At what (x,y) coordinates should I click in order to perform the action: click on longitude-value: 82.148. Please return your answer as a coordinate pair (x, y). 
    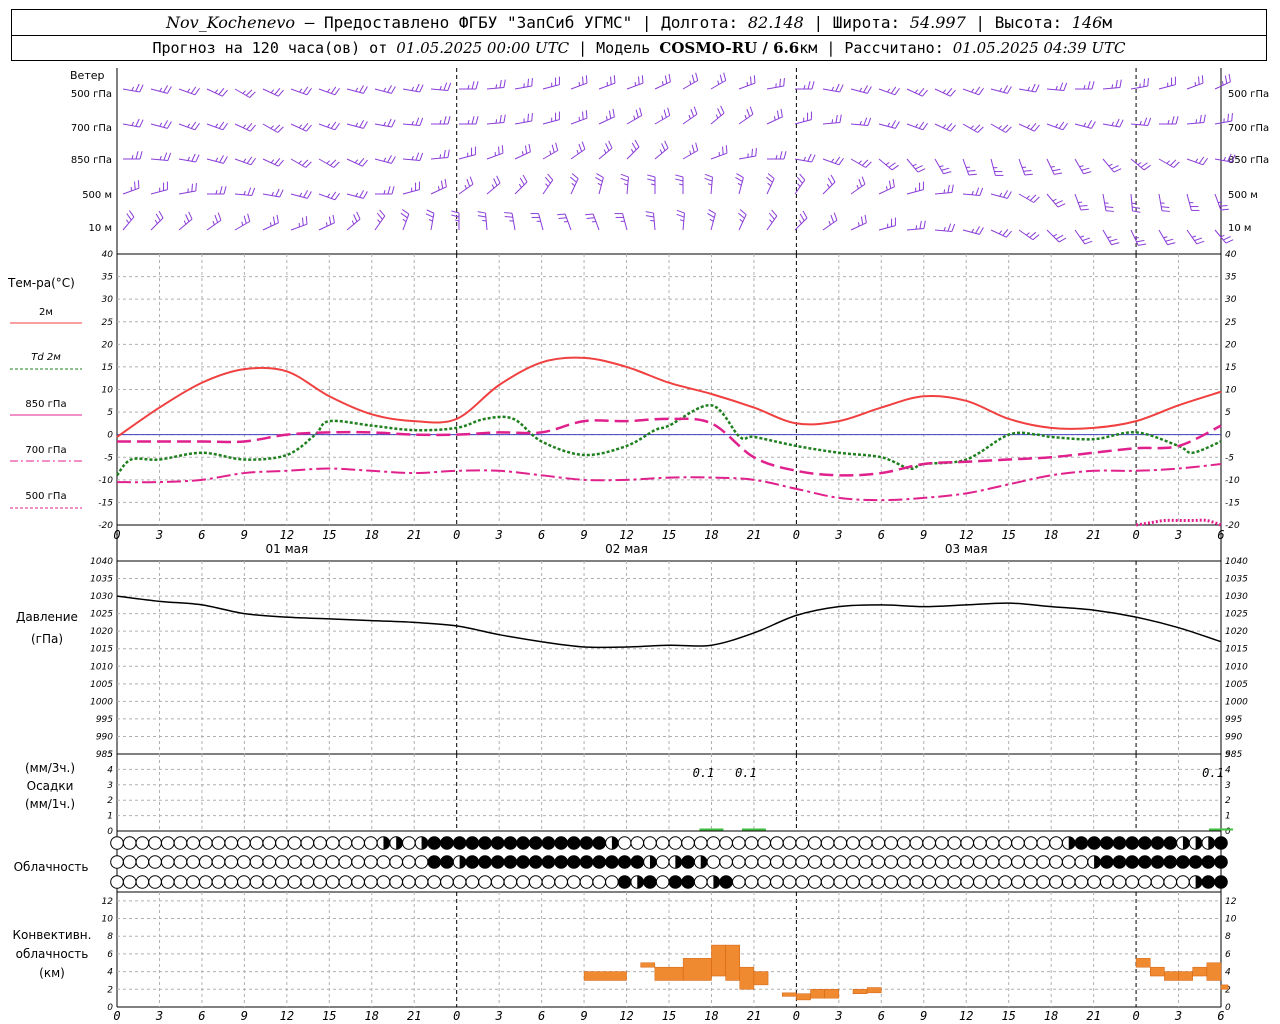
    Looking at the image, I should click on (775, 22).